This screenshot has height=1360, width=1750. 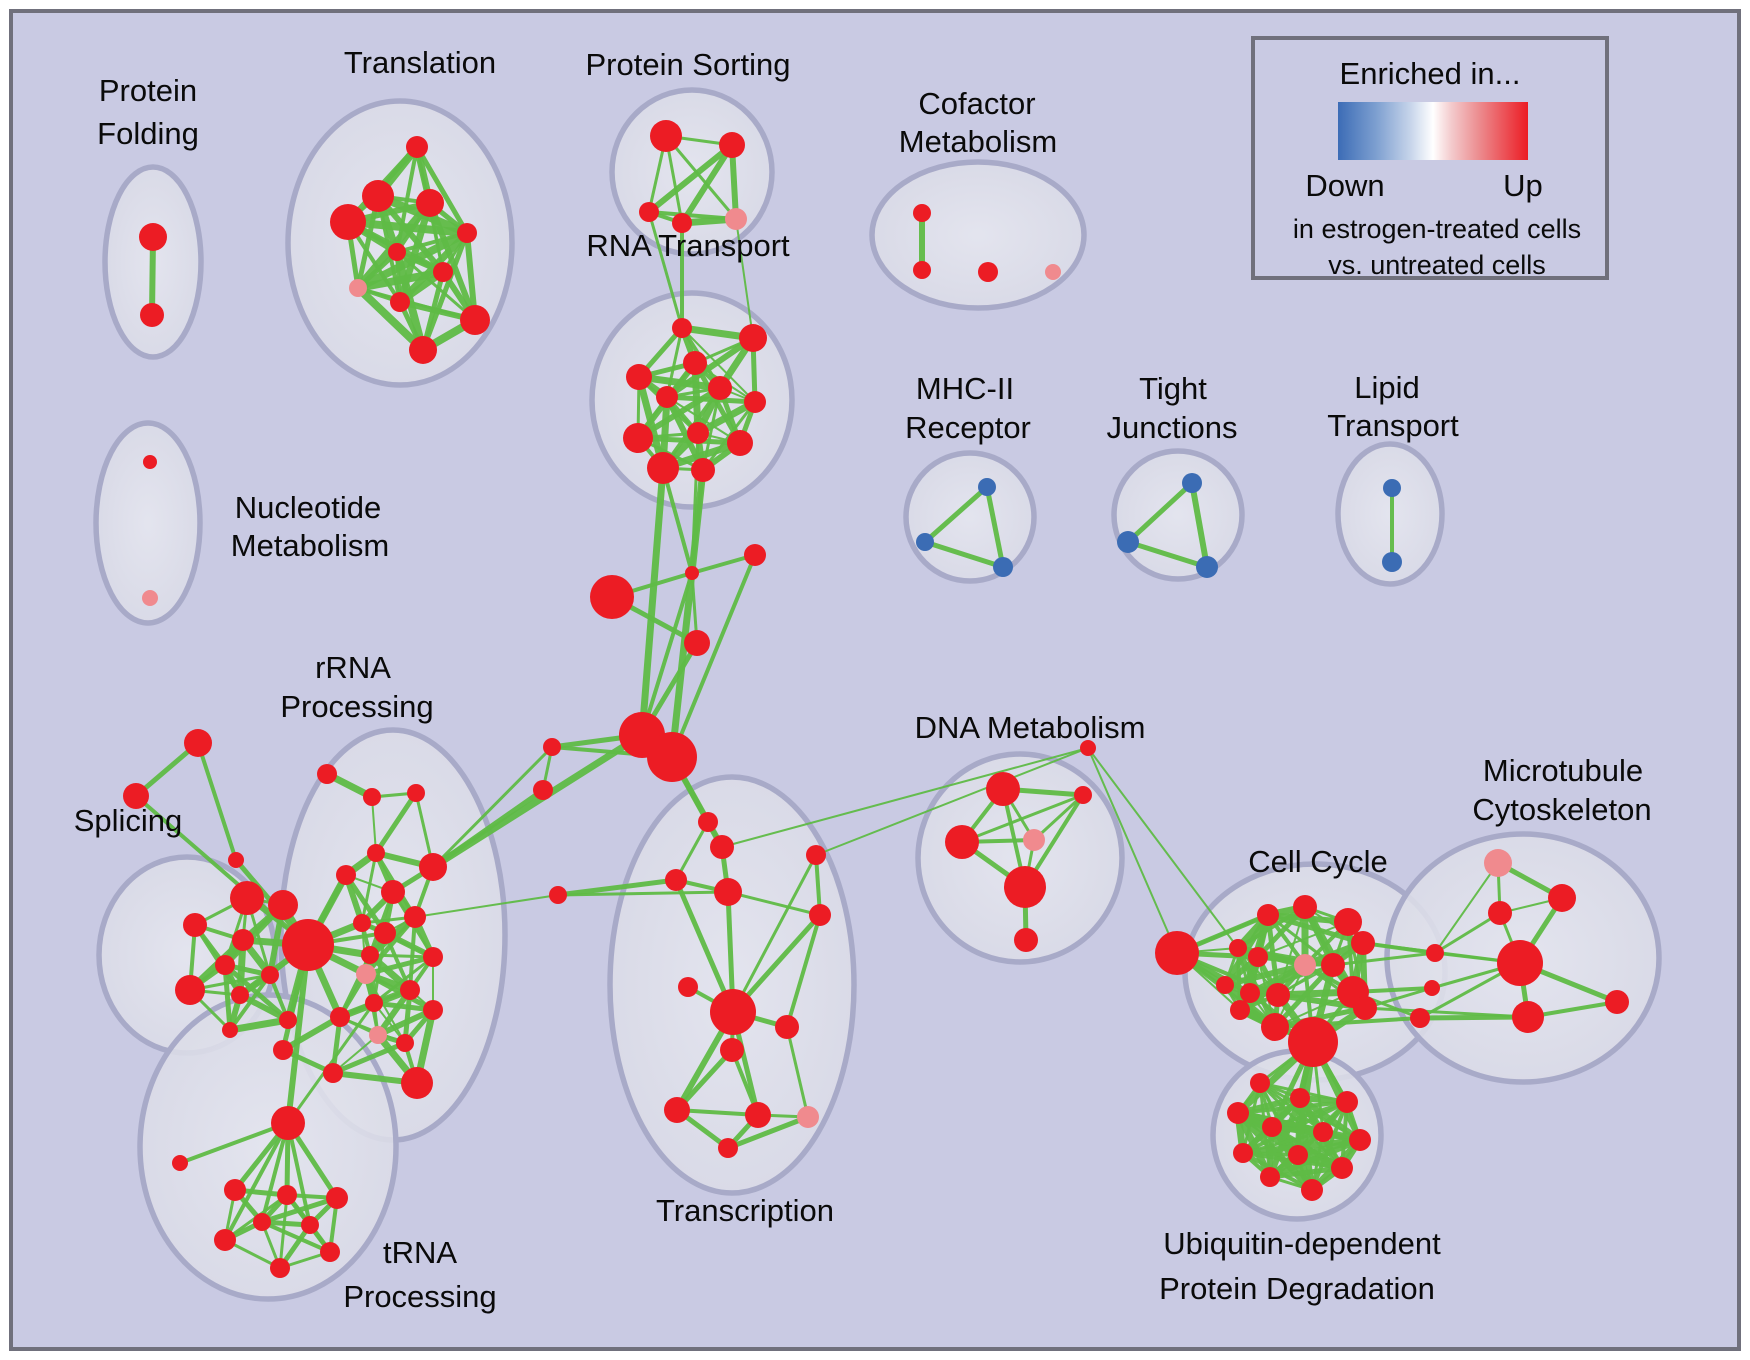 What do you see at coordinates (369, 1058) in the screenshot?
I see `network-edge-rr18-rb1` at bounding box center [369, 1058].